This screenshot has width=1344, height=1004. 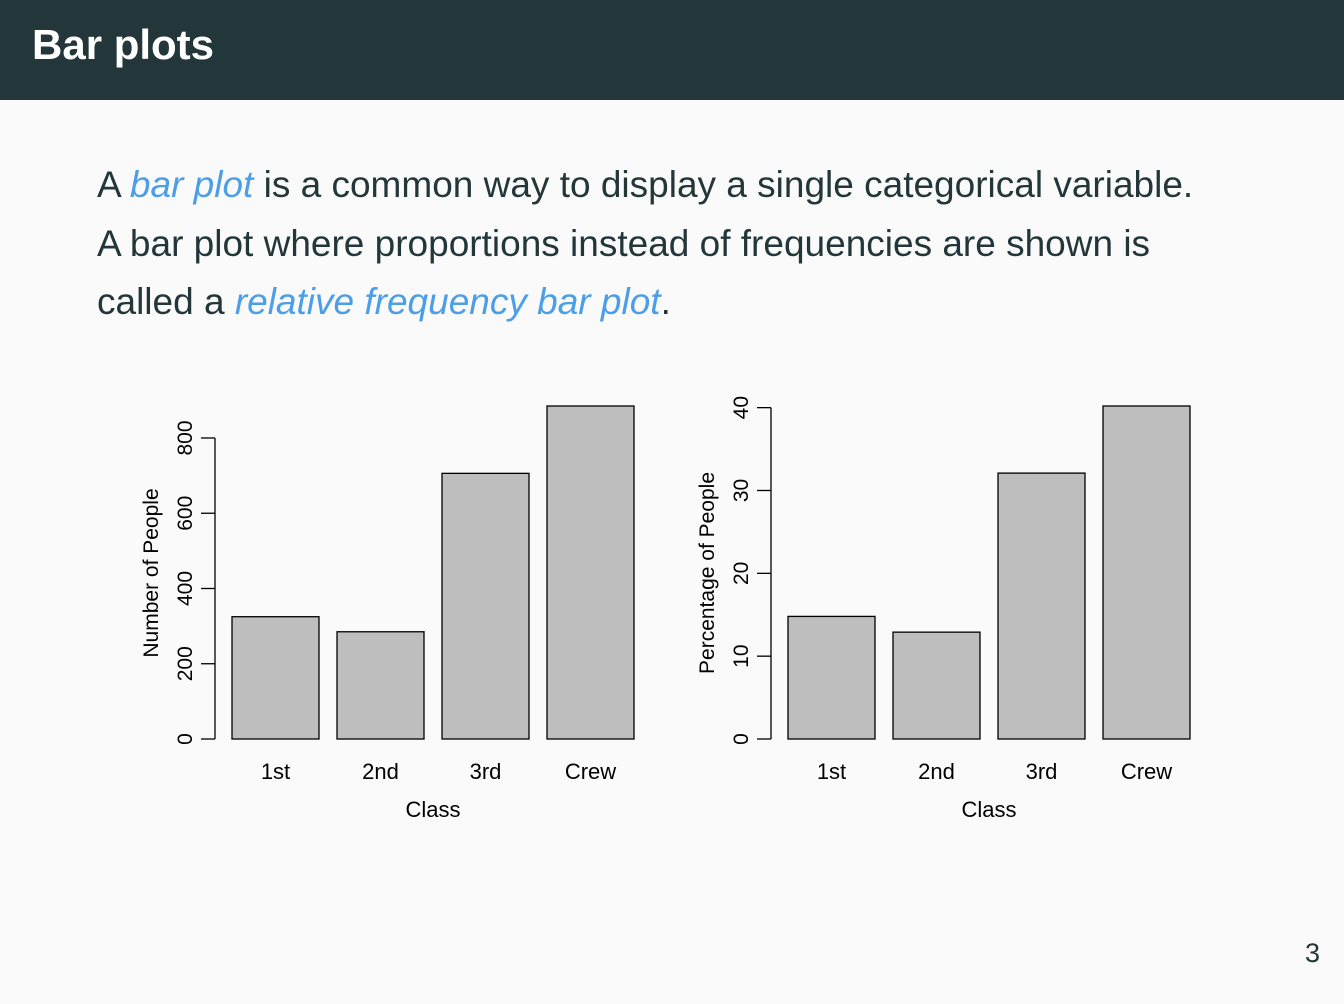 What do you see at coordinates (185, 513) in the screenshot?
I see `y-tick-label: 600` at bounding box center [185, 513].